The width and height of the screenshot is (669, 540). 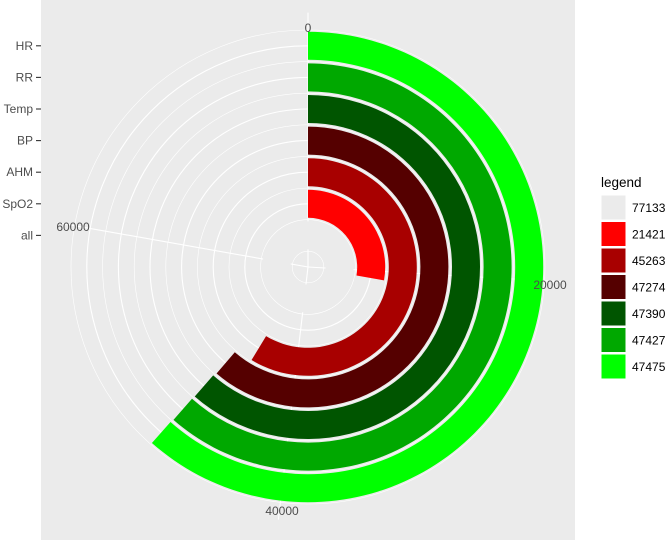 What do you see at coordinates (550, 285) in the screenshot?
I see `angle-tick-label-20000: 20000` at bounding box center [550, 285].